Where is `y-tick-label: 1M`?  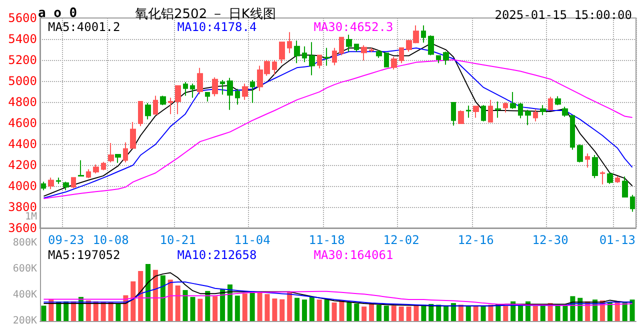
y-tick-label: 1M is located at coordinates (30, 217).